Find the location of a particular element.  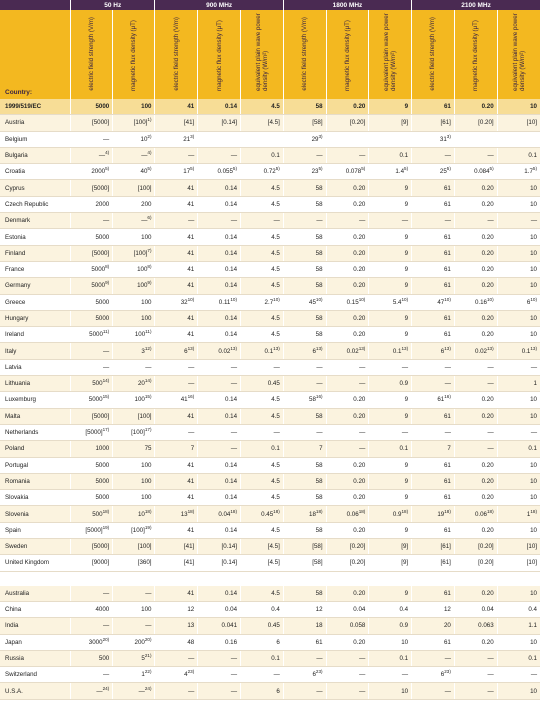

limit-value-cell: 5.410) is located at coordinates (390, 302).